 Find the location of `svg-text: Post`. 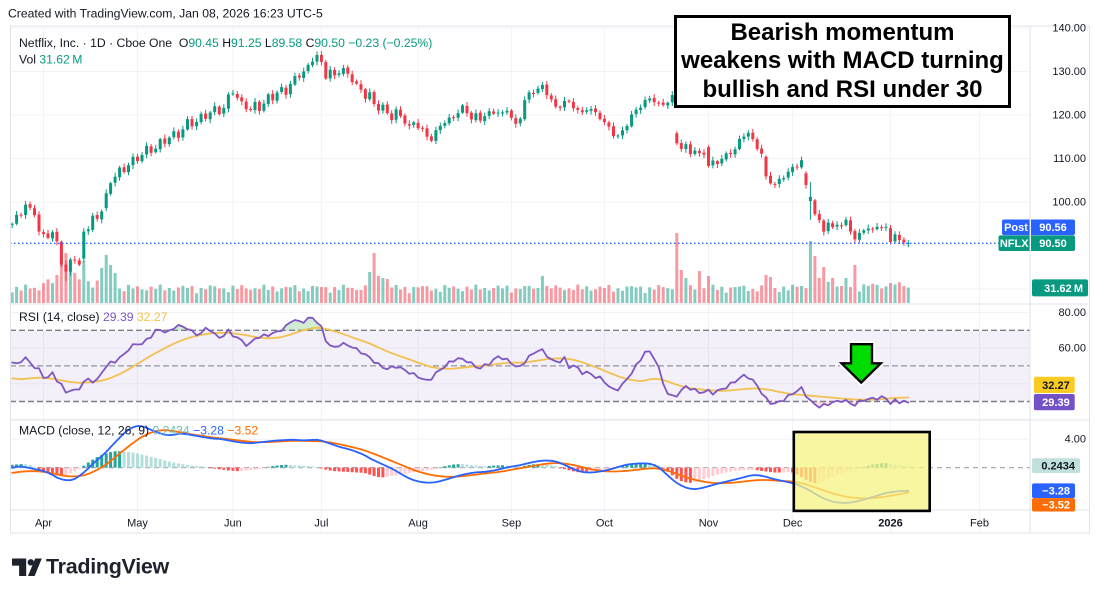

svg-text: Post is located at coordinates (1016, 228).